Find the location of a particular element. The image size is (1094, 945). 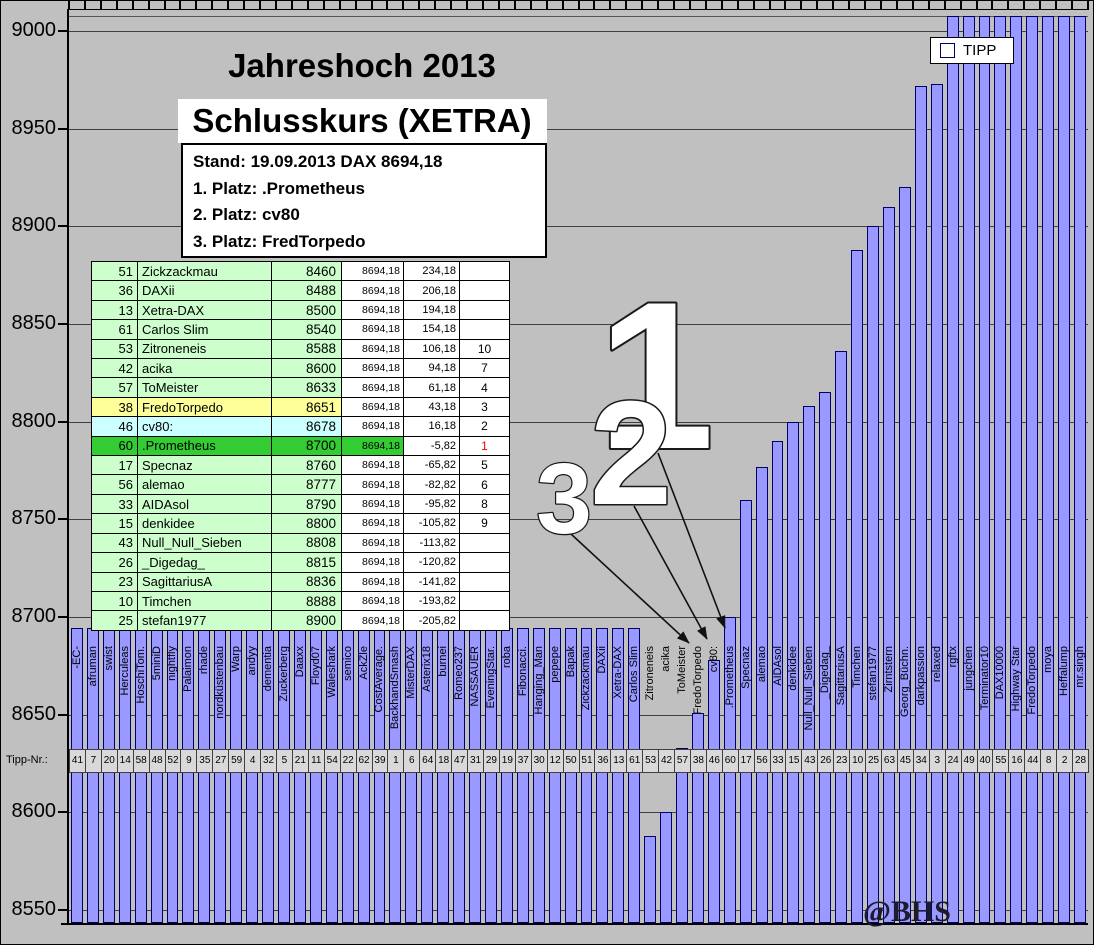

bar-label: SagittariusA is located at coordinates (841, 676).